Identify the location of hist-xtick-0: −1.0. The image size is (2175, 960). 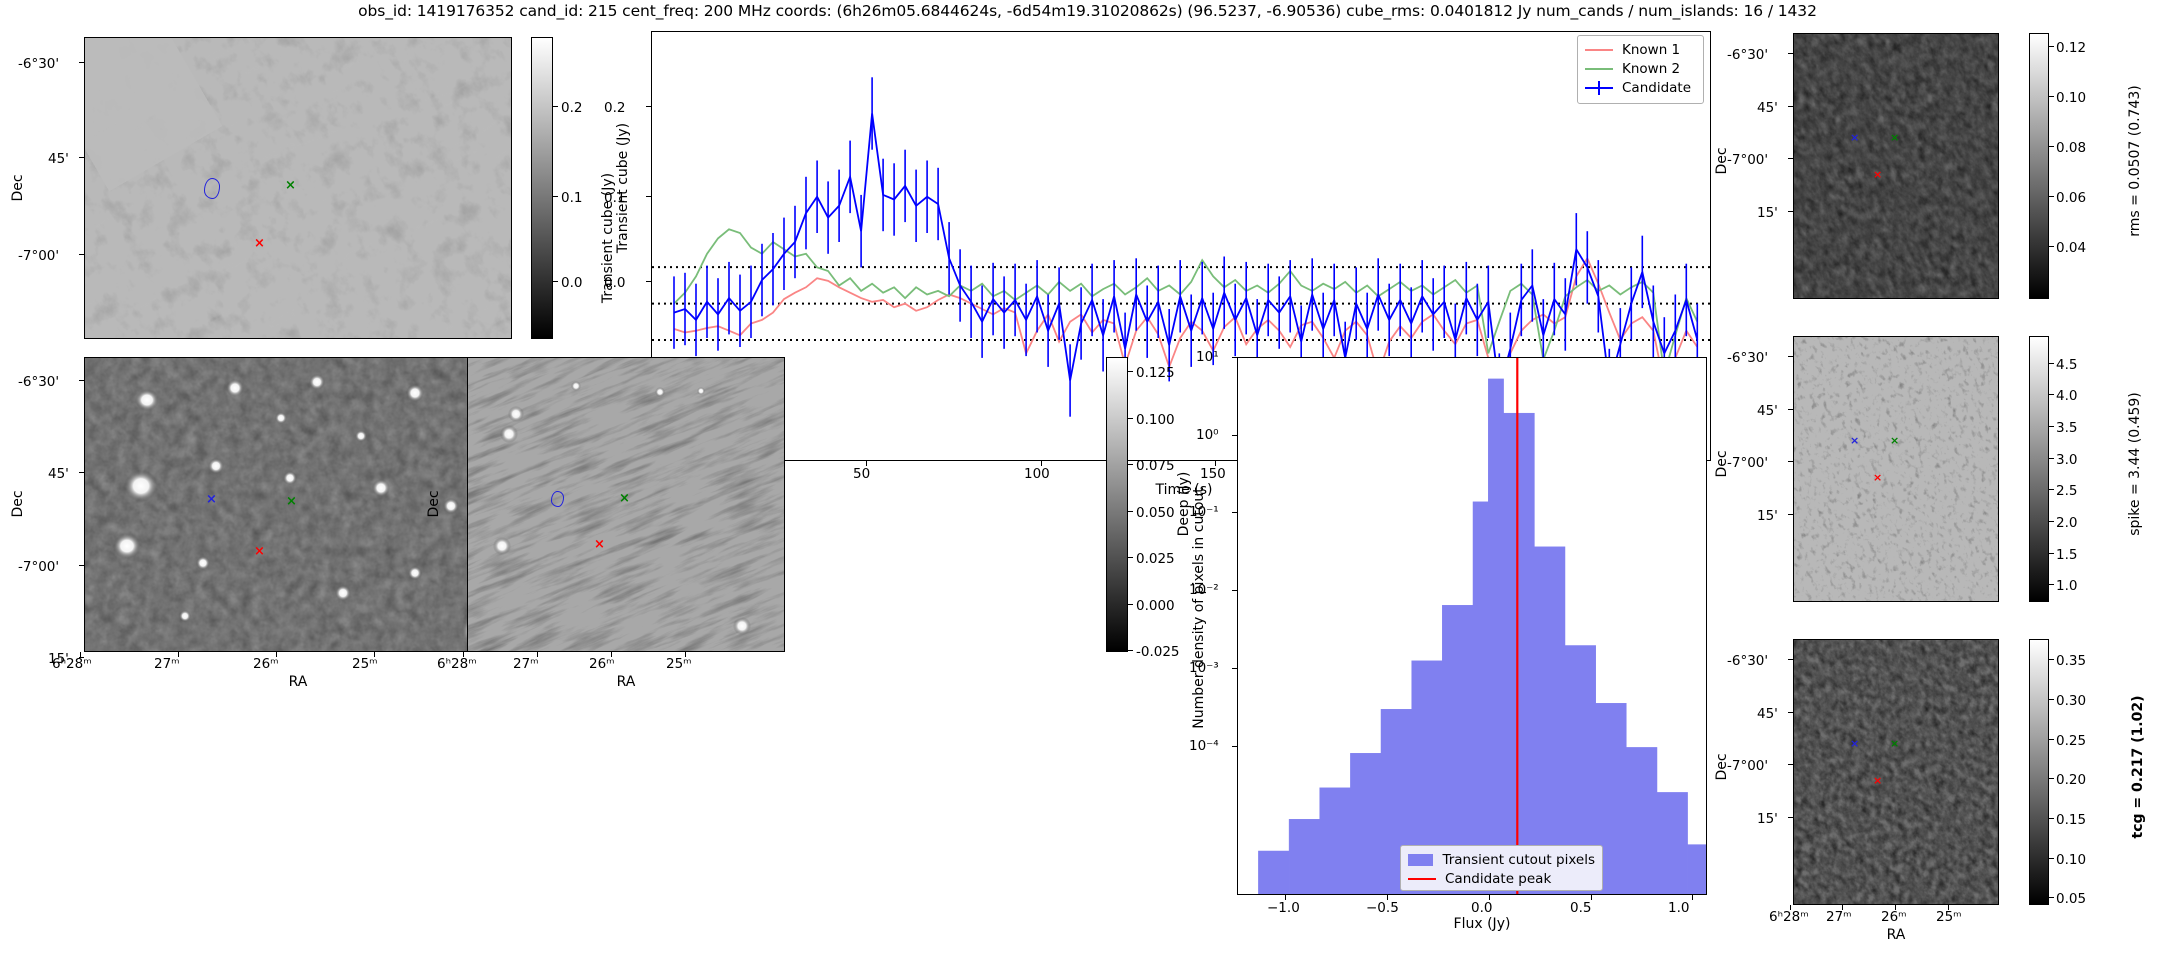
(1283, 908).